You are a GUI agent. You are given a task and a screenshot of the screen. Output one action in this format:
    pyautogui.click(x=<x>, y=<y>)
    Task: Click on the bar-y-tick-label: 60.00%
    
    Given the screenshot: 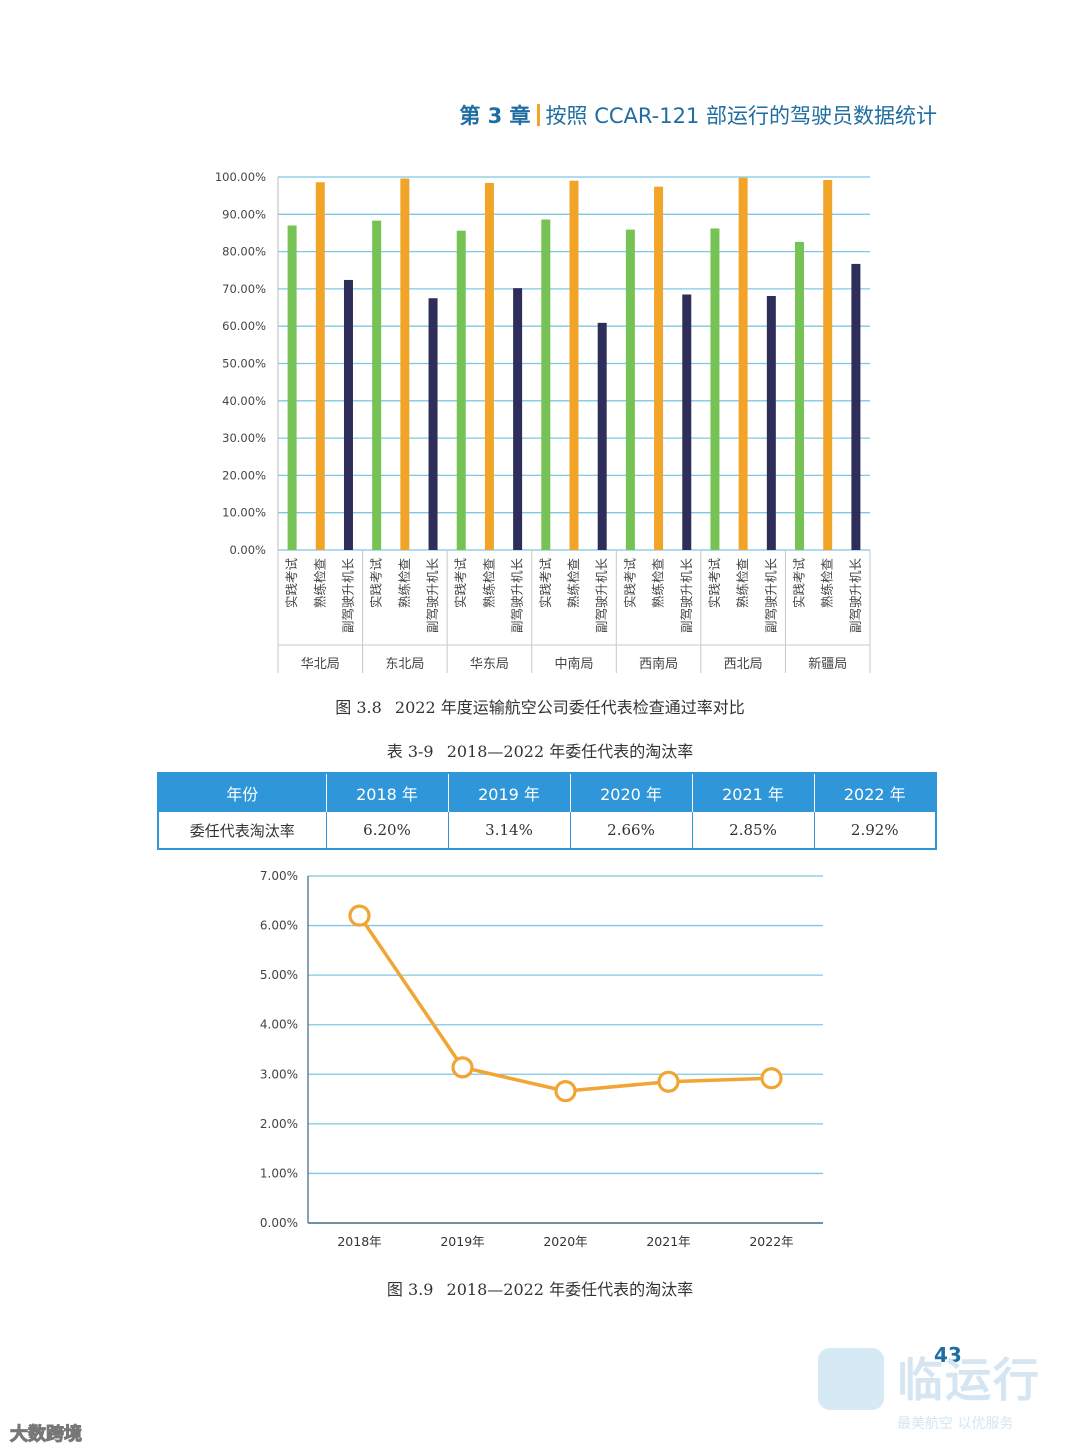 What is the action you would take?
    pyautogui.click(x=244, y=326)
    